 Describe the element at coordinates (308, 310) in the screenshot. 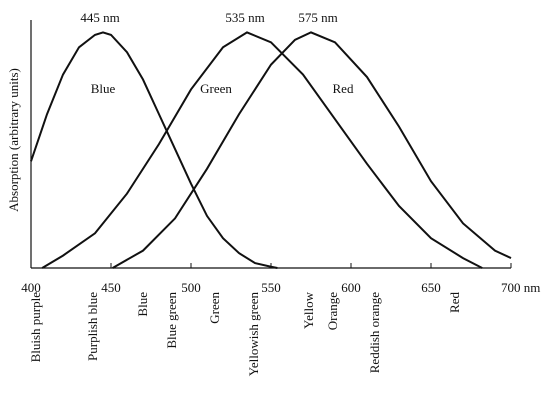

I see `color-name: Yellow` at that location.